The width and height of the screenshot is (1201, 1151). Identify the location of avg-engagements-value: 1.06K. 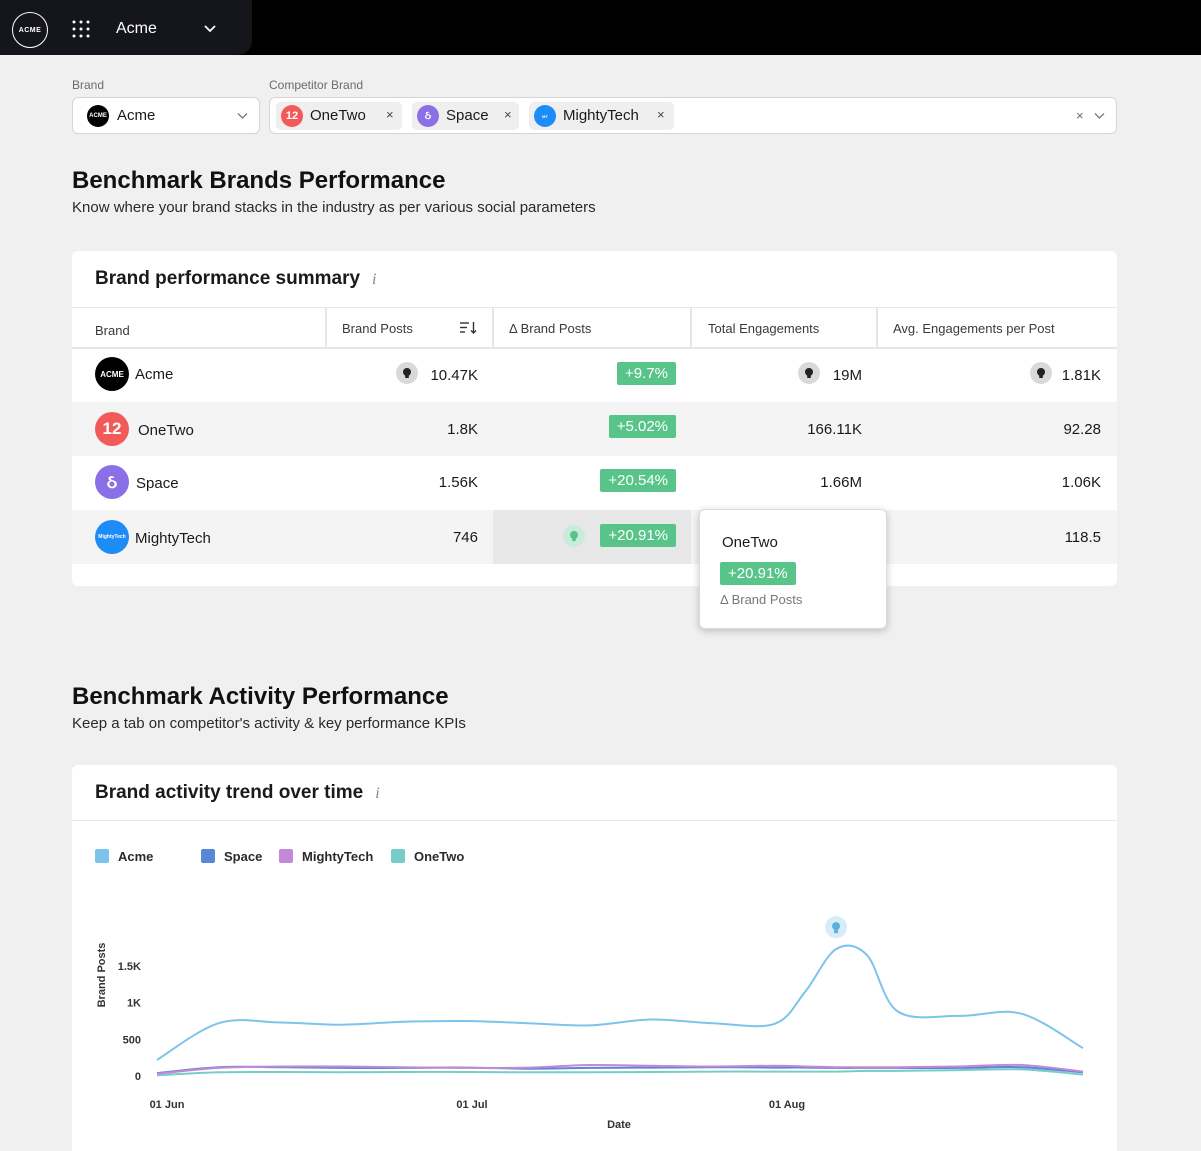
(1081, 482).